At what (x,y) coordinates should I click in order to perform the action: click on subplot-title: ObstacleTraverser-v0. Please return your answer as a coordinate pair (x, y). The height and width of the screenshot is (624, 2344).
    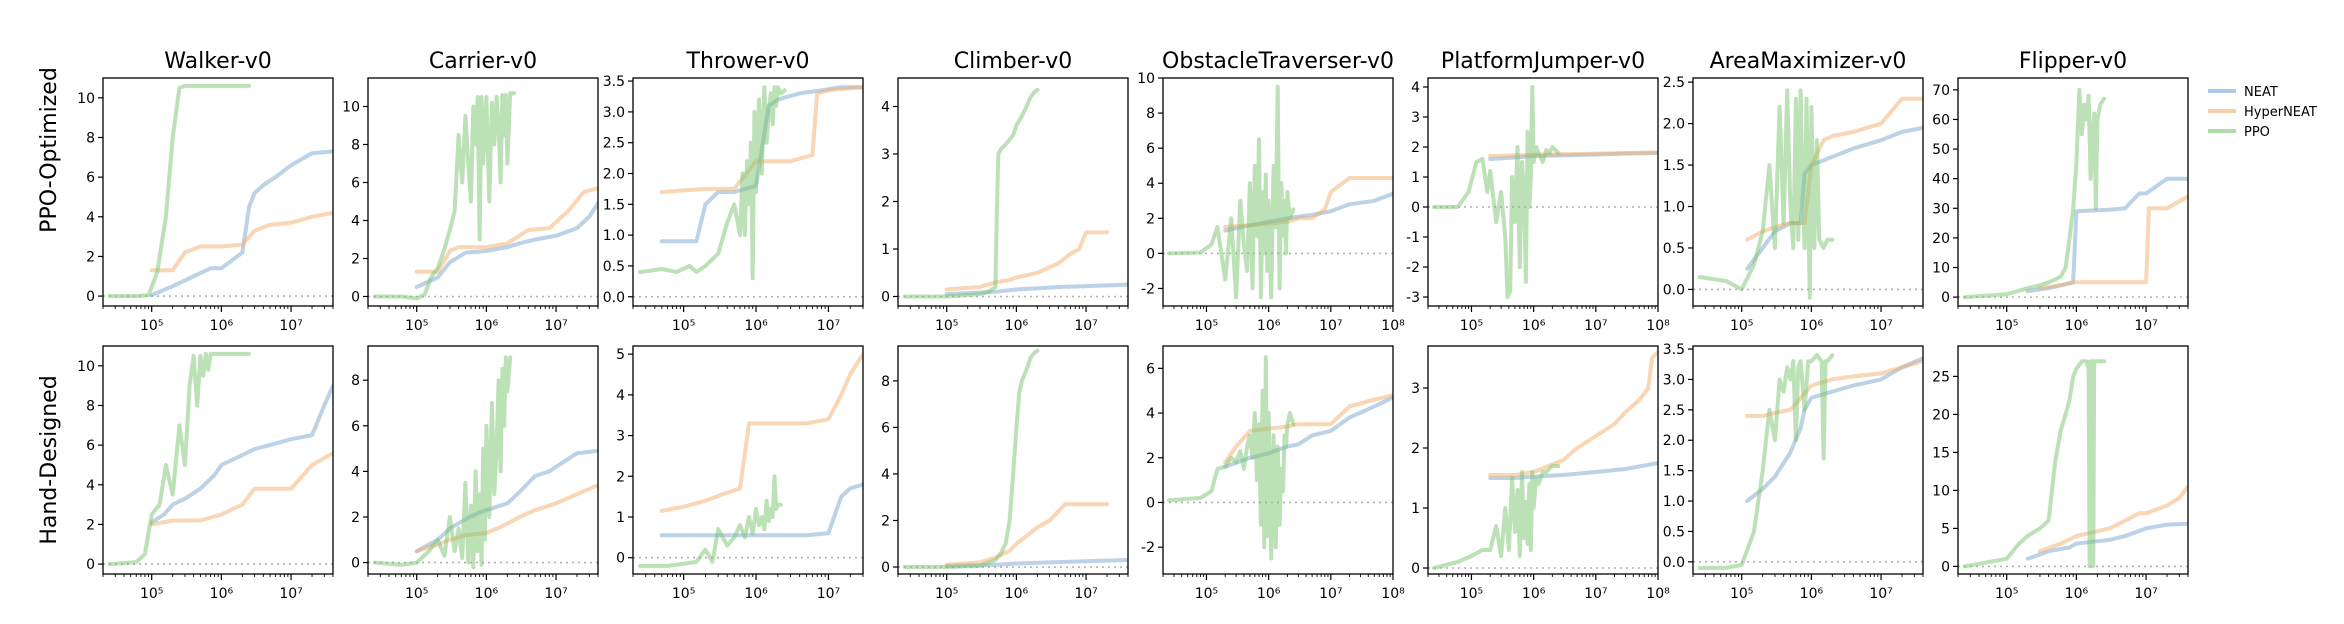
    Looking at the image, I should click on (1278, 61).